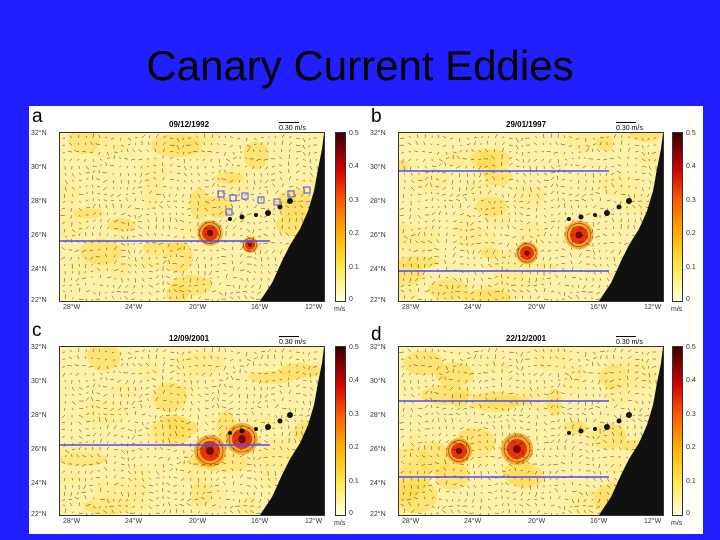  I want to click on panel-date: 29/01/1997, so click(526, 124).